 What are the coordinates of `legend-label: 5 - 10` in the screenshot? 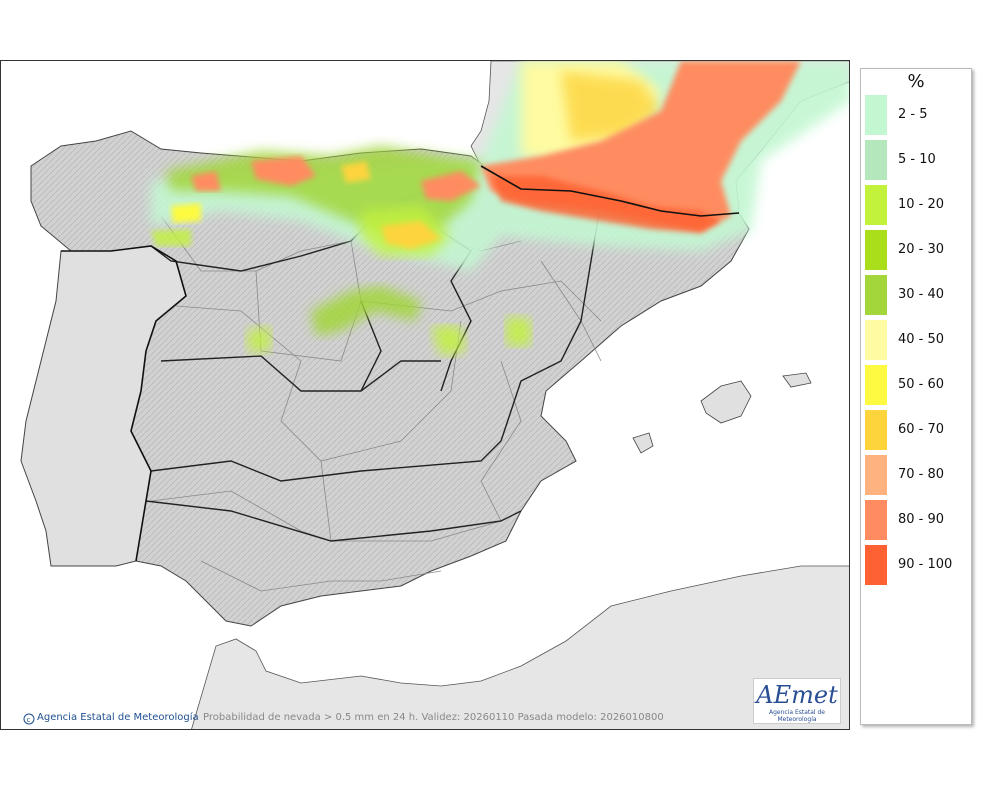 It's located at (917, 159).